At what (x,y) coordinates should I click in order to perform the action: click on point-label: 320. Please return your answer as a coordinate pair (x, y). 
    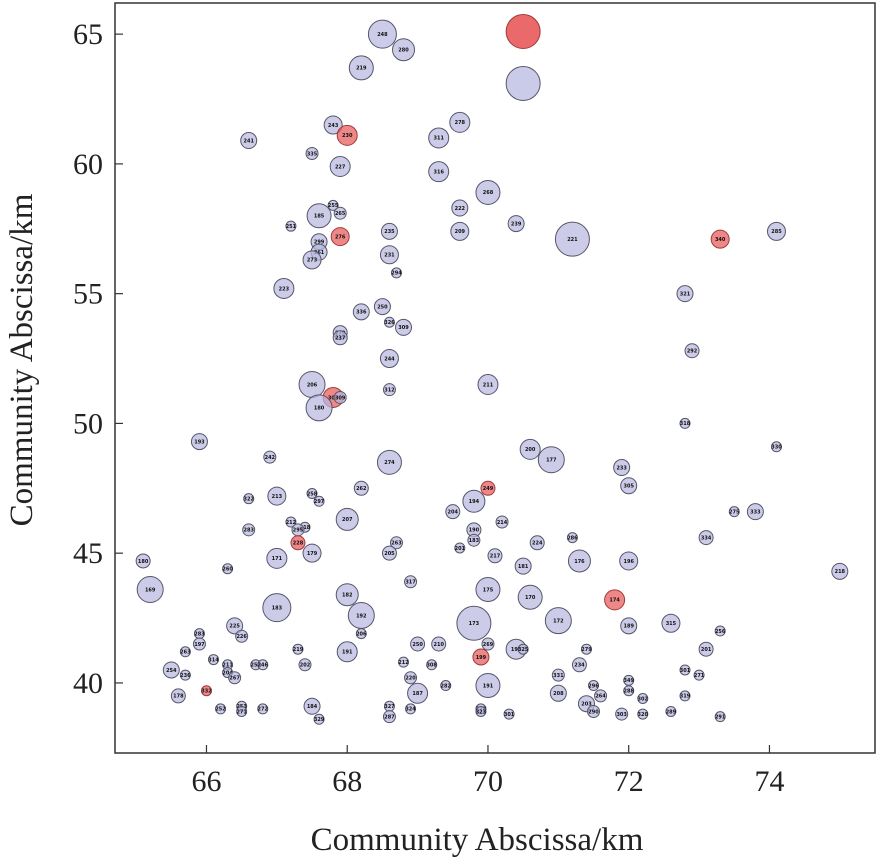
    Looking at the image, I should click on (643, 715).